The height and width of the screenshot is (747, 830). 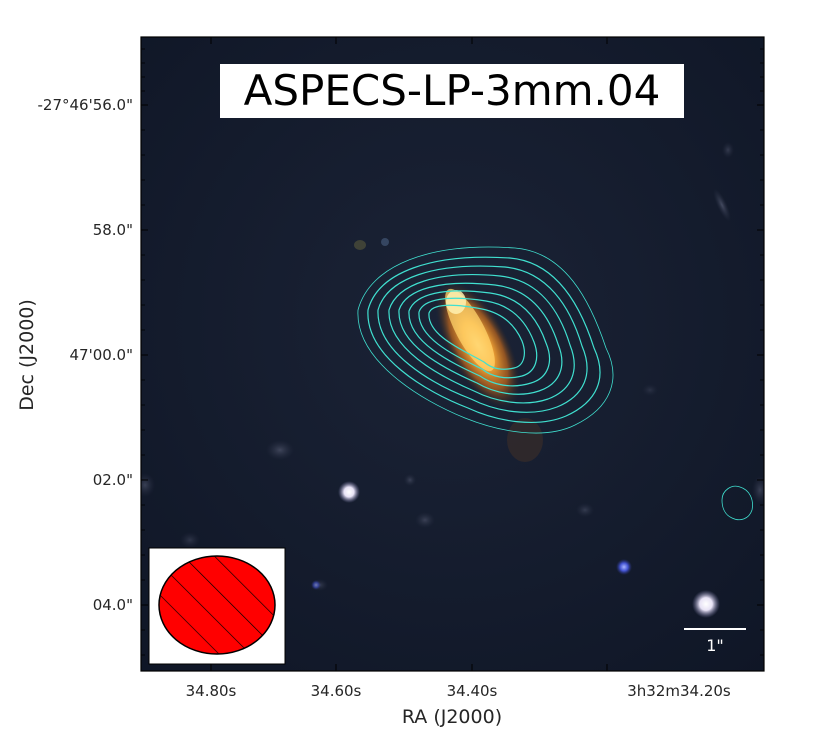 What do you see at coordinates (113, 480) in the screenshot?
I see `y-tick-label: 02.0"` at bounding box center [113, 480].